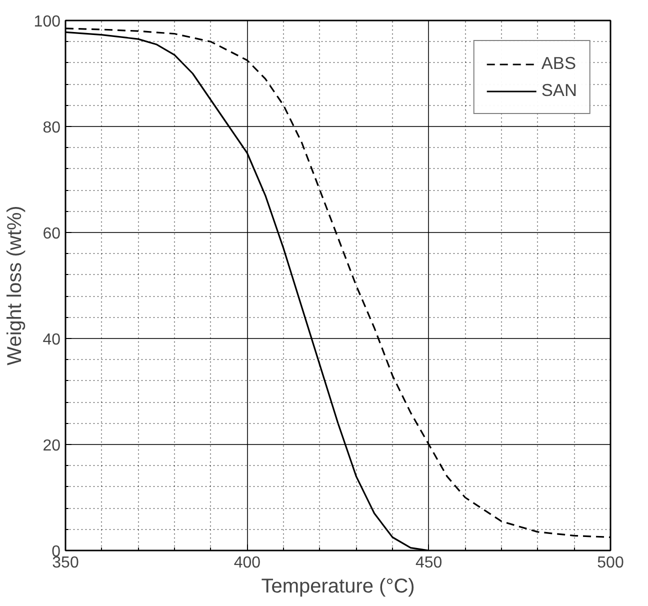 The width and height of the screenshot is (648, 606). Describe the element at coordinates (610, 563) in the screenshot. I see `x-tick-label: 500` at that location.